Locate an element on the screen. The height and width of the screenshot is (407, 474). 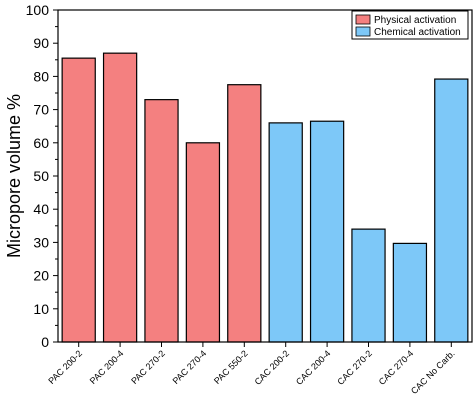
y-tick-label: 0 is located at coordinates (45, 342).